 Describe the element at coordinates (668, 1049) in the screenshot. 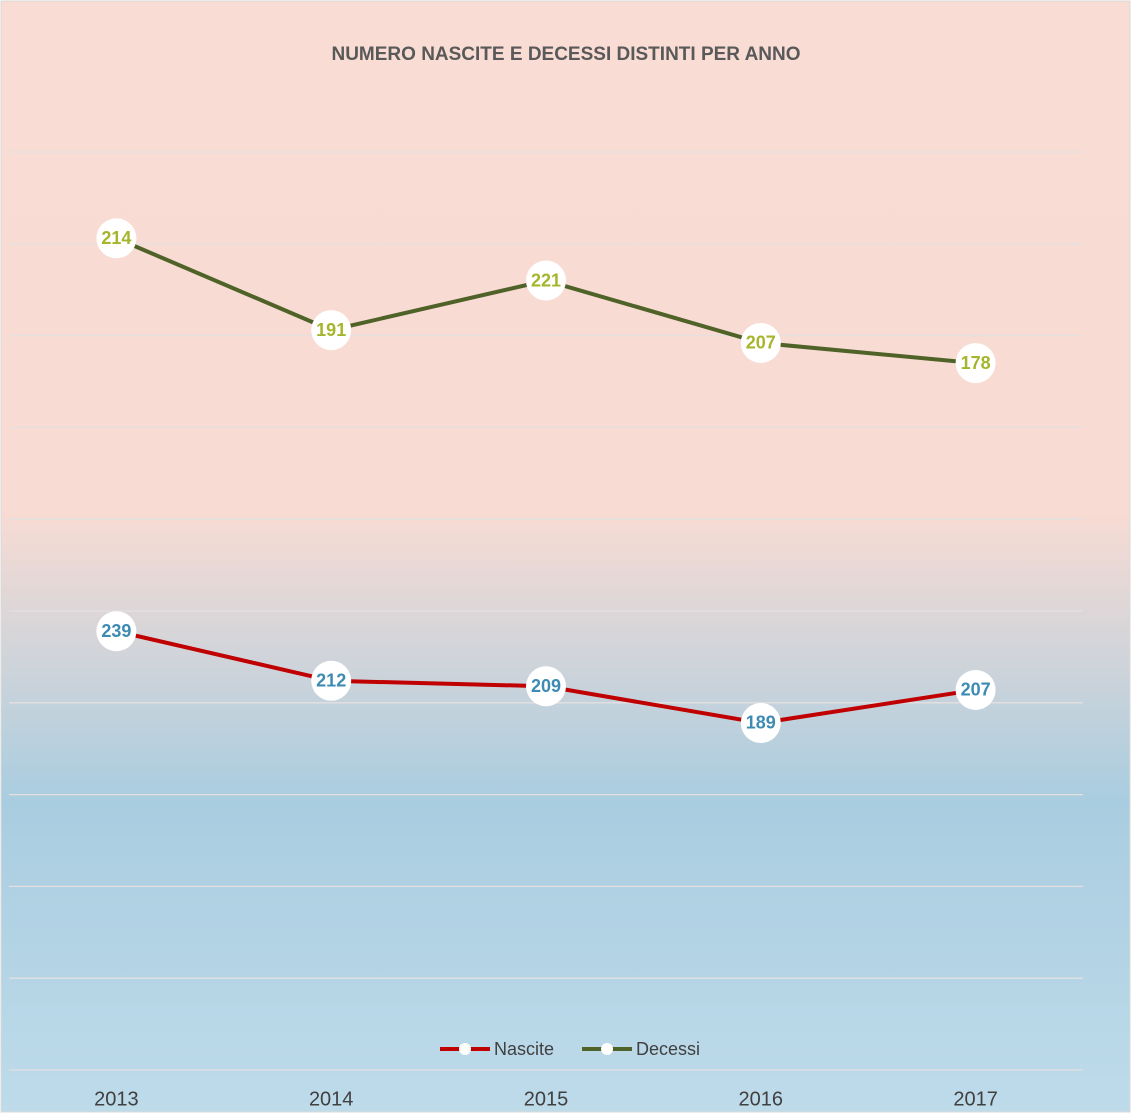

I see `legend-label: Decessi` at that location.